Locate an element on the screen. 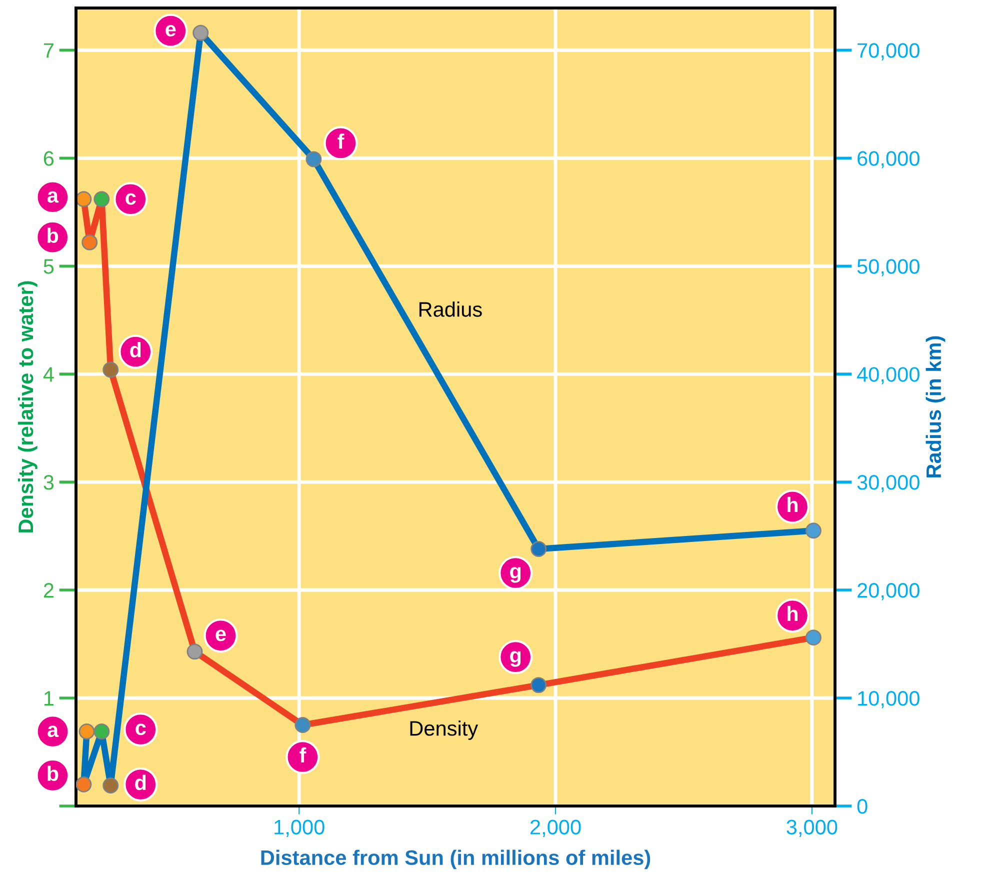  x-axis-title: Distance from Sun (in millions of miles) is located at coordinates (455, 860).